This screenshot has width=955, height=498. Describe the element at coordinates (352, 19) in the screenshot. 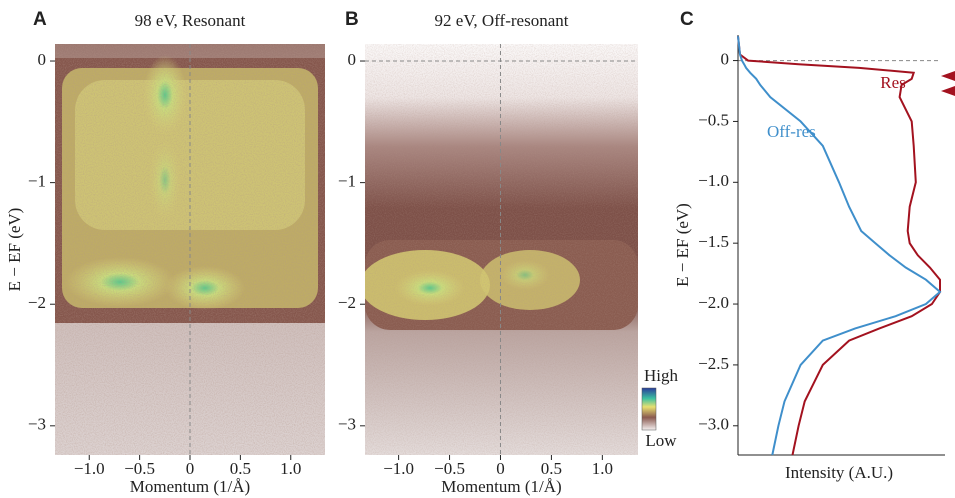

I see `panel-letter: B` at that location.